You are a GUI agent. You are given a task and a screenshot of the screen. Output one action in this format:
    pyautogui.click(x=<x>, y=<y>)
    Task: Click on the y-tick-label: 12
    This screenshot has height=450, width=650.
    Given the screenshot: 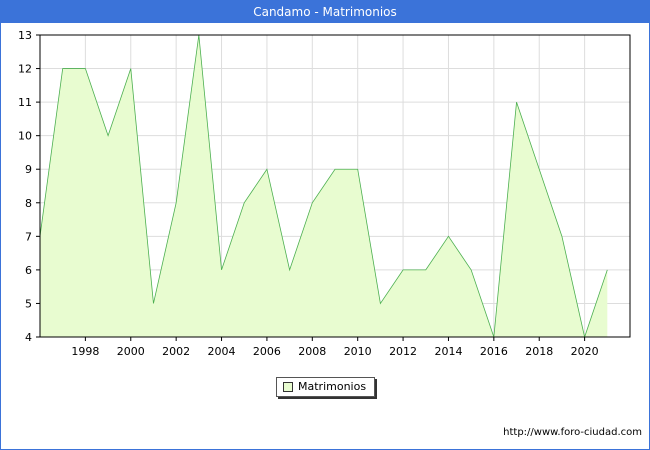 What is the action you would take?
    pyautogui.click(x=25, y=69)
    